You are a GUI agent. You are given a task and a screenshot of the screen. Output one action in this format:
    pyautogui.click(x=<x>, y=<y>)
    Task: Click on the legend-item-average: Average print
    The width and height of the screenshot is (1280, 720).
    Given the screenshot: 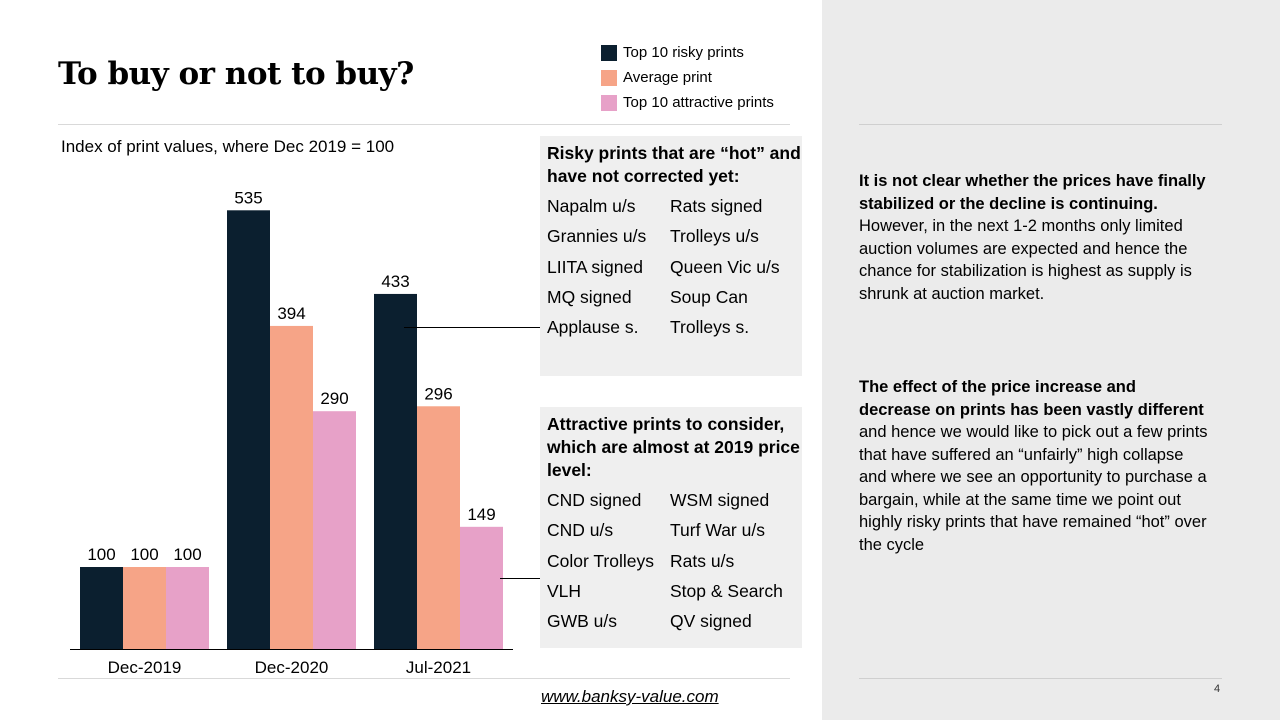 What is the action you would take?
    pyautogui.click(x=687, y=77)
    